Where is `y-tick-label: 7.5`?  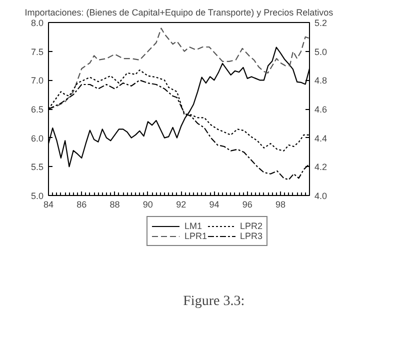 y-tick-label: 7.5 is located at coordinates (37, 51).